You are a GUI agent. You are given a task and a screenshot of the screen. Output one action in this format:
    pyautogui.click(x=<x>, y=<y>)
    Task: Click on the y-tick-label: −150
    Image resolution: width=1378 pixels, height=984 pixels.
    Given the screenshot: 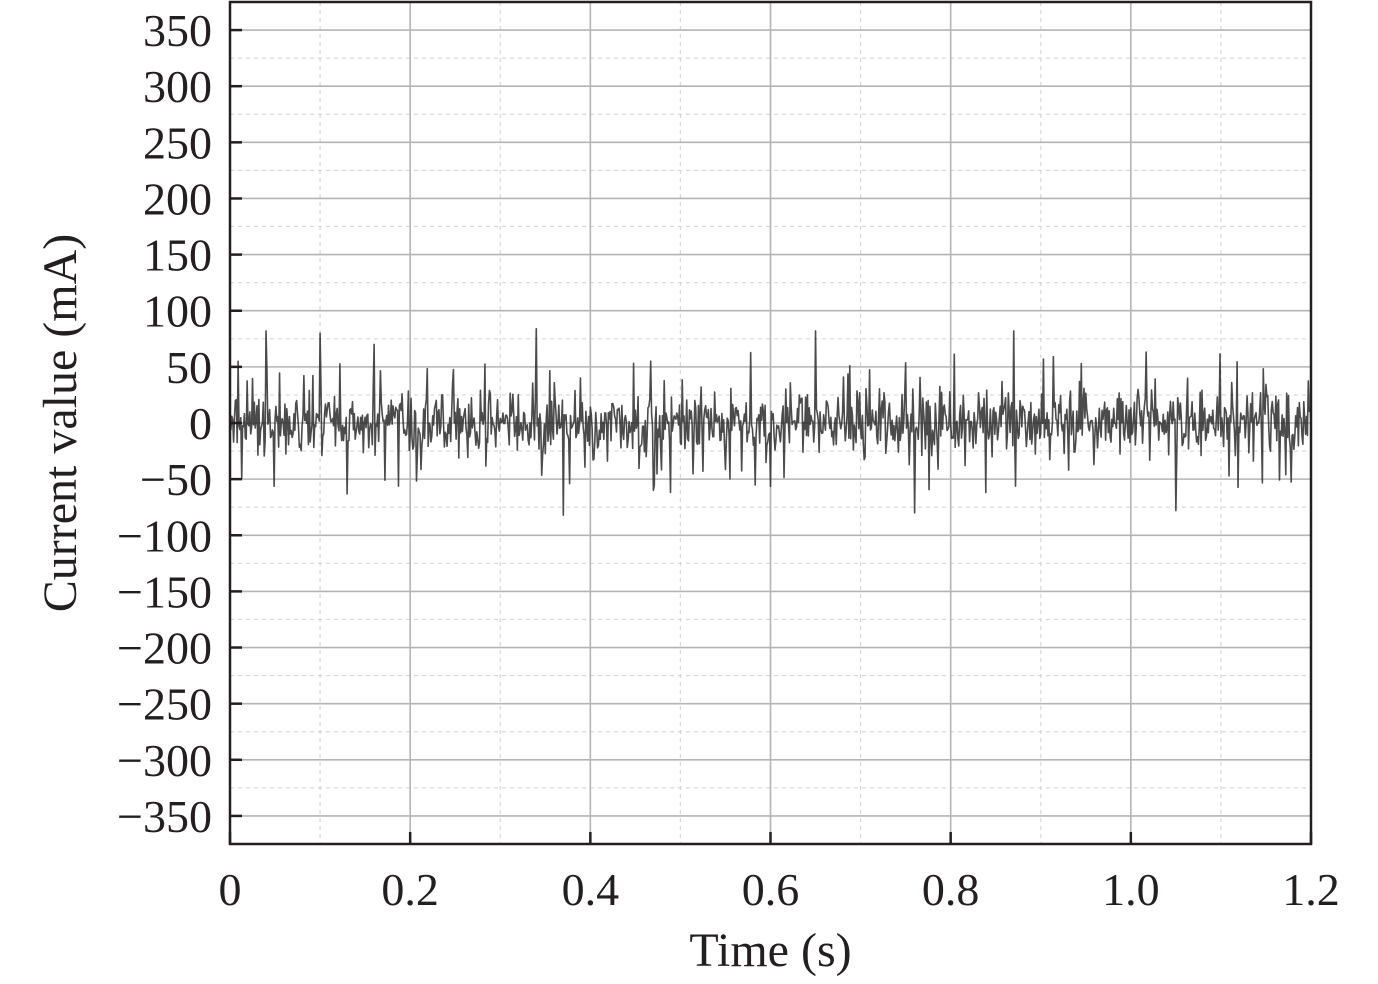 What is the action you would take?
    pyautogui.click(x=164, y=591)
    